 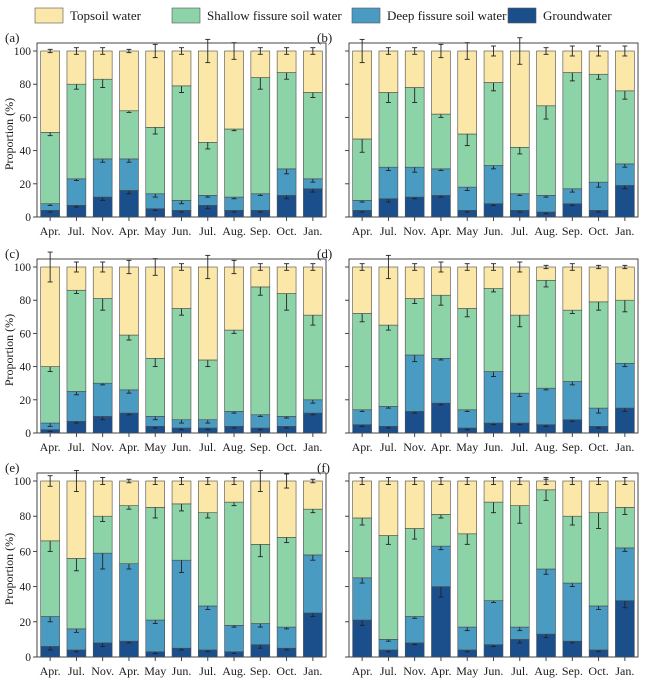 What do you see at coordinates (26, 401) in the screenshot?
I see `y-tick-label: 20` at bounding box center [26, 401].